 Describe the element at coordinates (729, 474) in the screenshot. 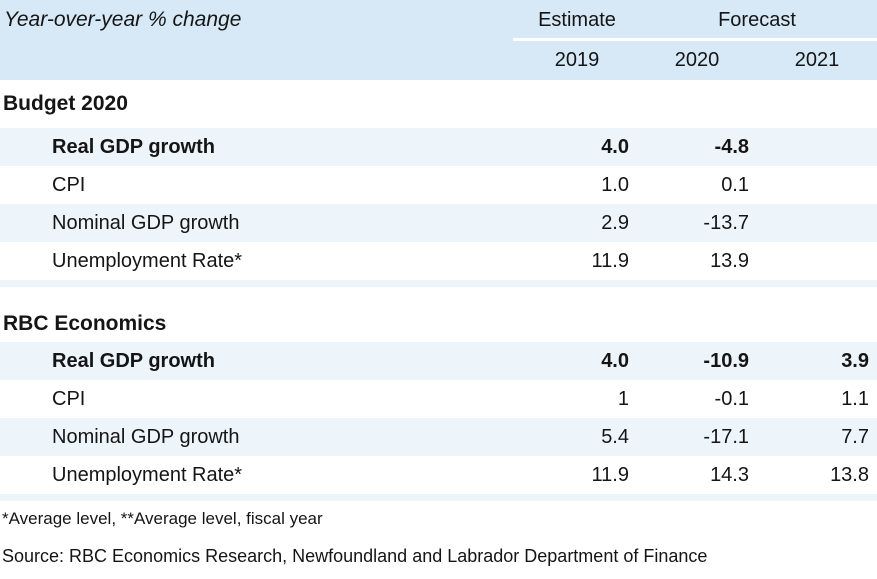

I see `cell-2020: 14.3` at that location.